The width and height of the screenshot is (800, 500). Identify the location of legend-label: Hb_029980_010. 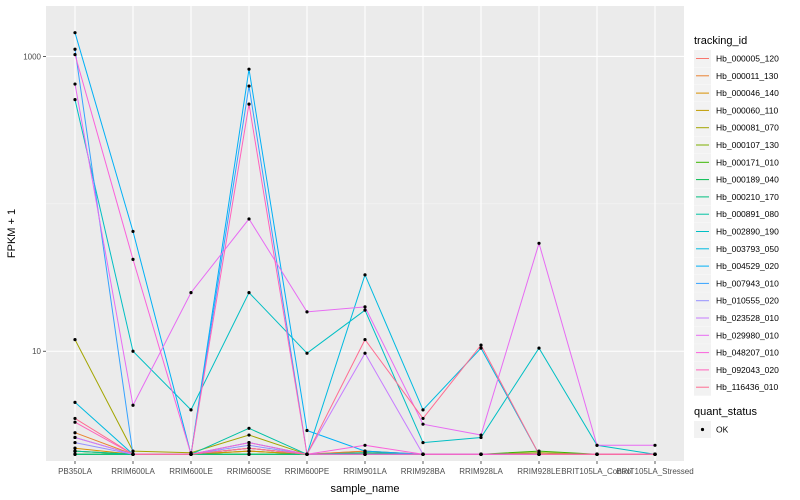
(747, 335).